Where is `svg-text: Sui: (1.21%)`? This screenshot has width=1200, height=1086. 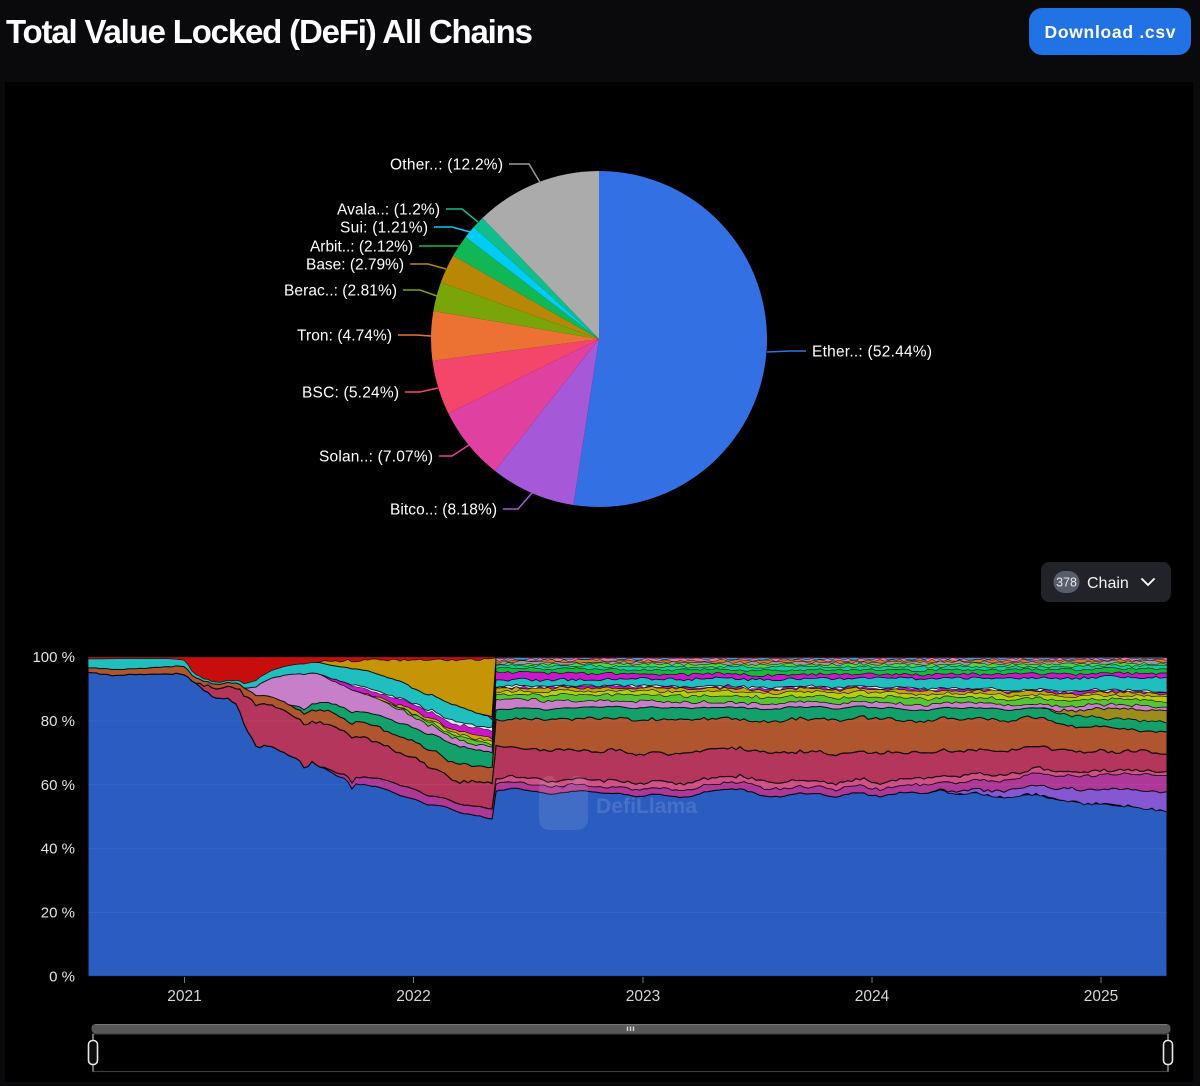 svg-text: Sui: (1.21%) is located at coordinates (384, 228).